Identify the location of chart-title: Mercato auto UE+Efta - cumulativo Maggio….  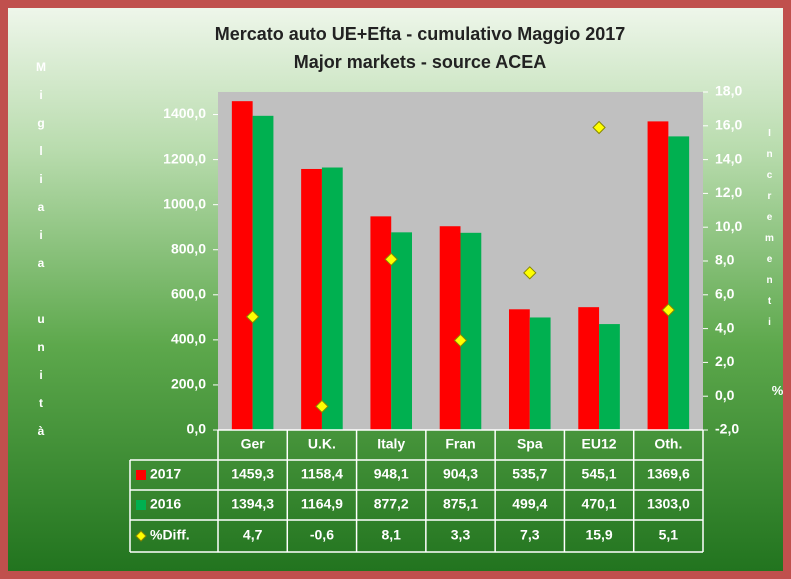
(420, 34).